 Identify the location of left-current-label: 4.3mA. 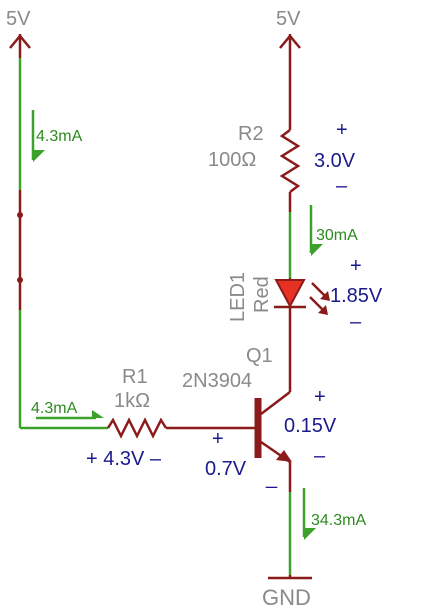
(59, 136).